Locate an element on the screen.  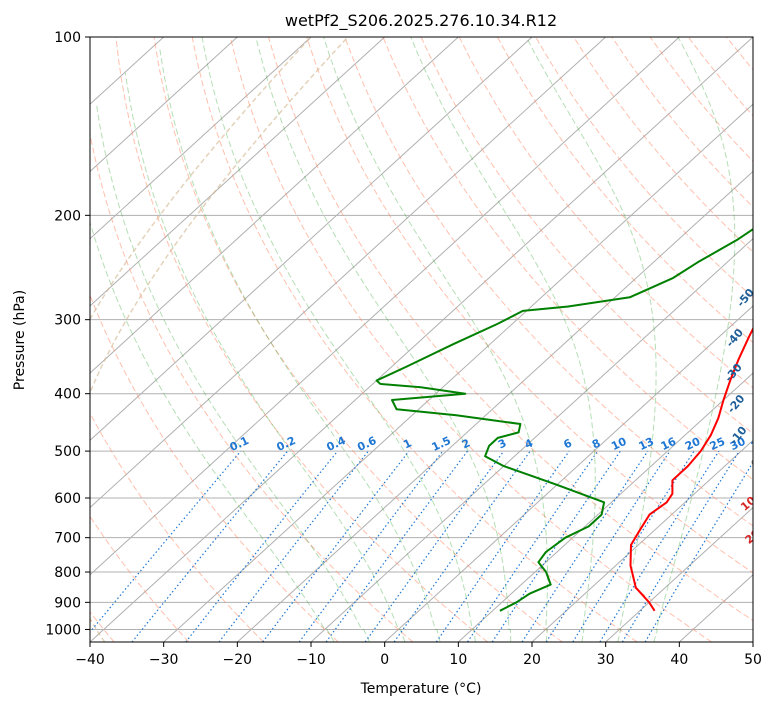
x-tick-label: 40 is located at coordinates (679, 660).